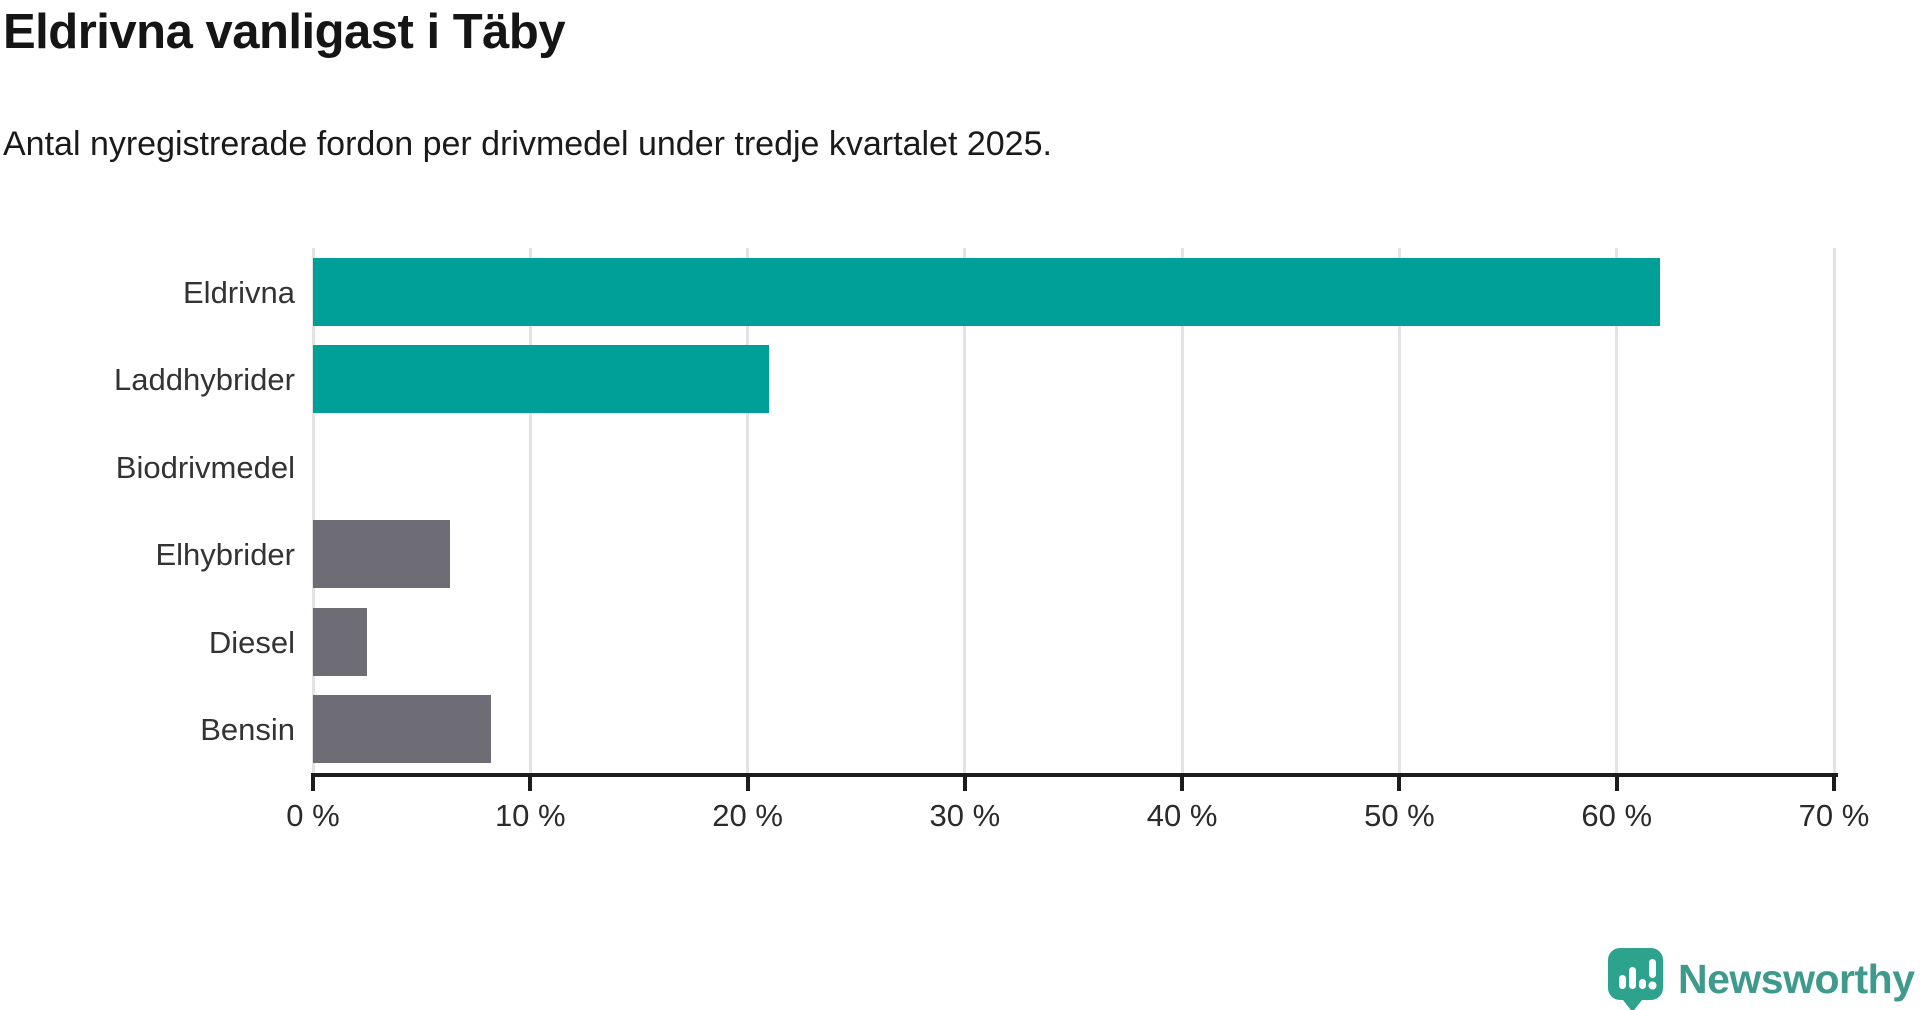 This screenshot has height=1010, width=1920. Describe the element at coordinates (1617, 815) in the screenshot. I see `x-axis-tick-label: 60 %` at that location.